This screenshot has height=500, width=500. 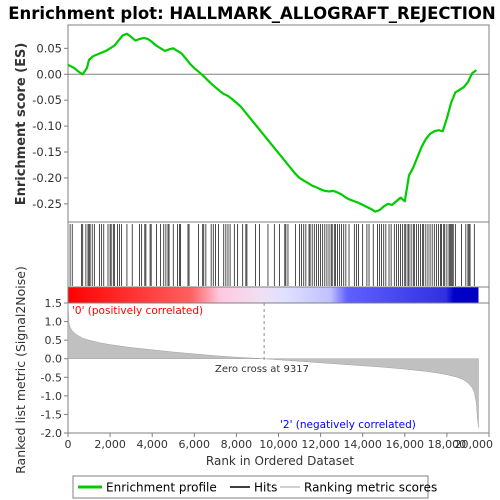 I want to click on ranking-y-tick-label: 1.5, so click(x=54, y=303).